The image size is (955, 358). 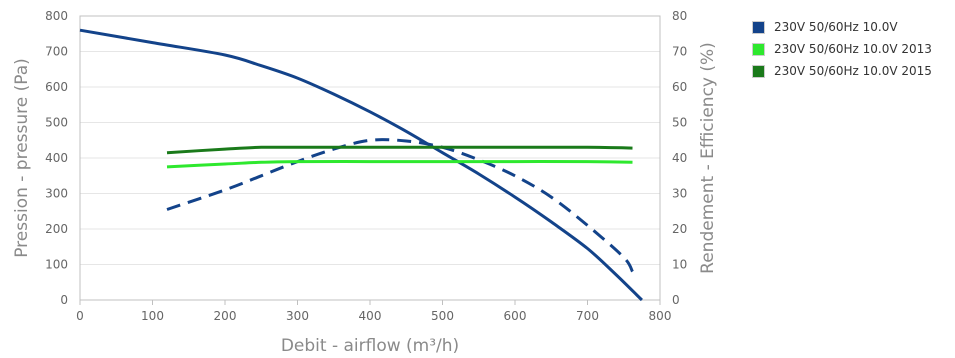 I want to click on right-tick-label: 60, so click(x=679, y=87).